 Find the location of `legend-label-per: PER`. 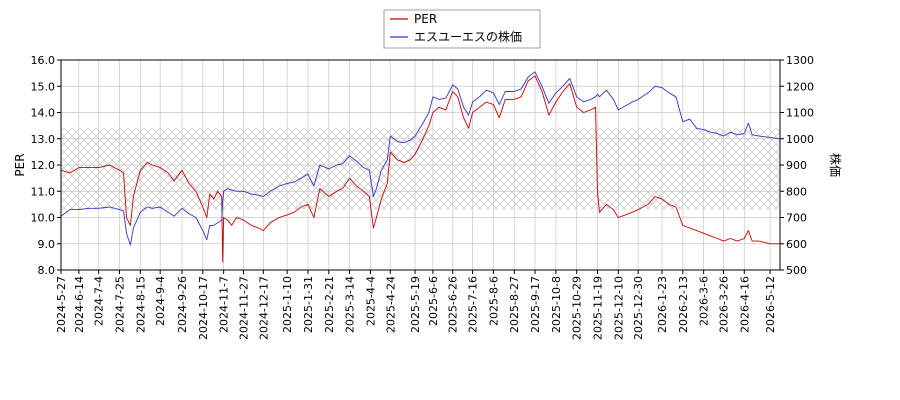

legend-label-per: PER is located at coordinates (425, 19).